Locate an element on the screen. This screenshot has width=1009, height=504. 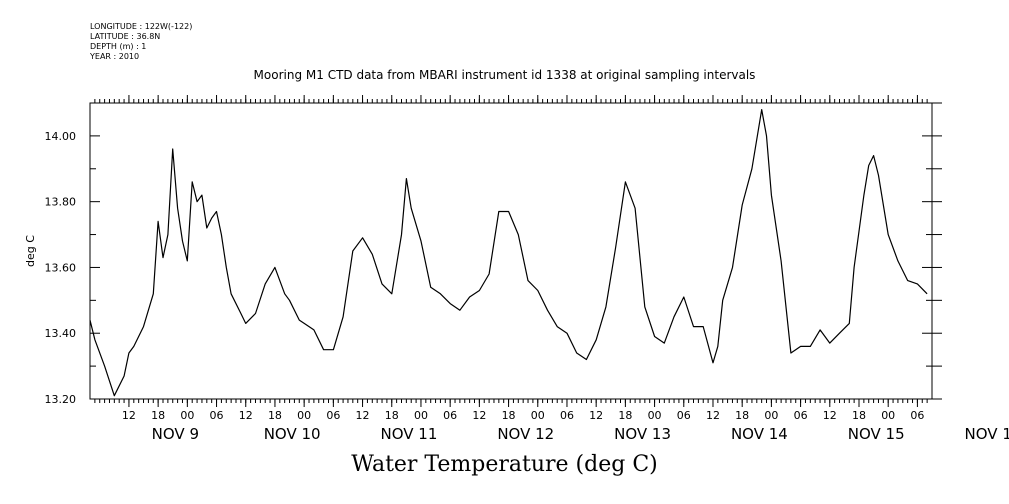
y-tick-label: 14.00 is located at coordinates (61, 136).